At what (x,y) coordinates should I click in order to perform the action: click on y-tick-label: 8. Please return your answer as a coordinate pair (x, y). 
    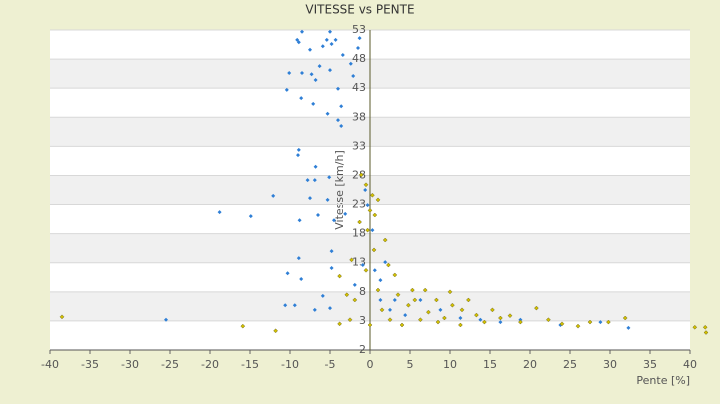
    Looking at the image, I should click on (362, 291).